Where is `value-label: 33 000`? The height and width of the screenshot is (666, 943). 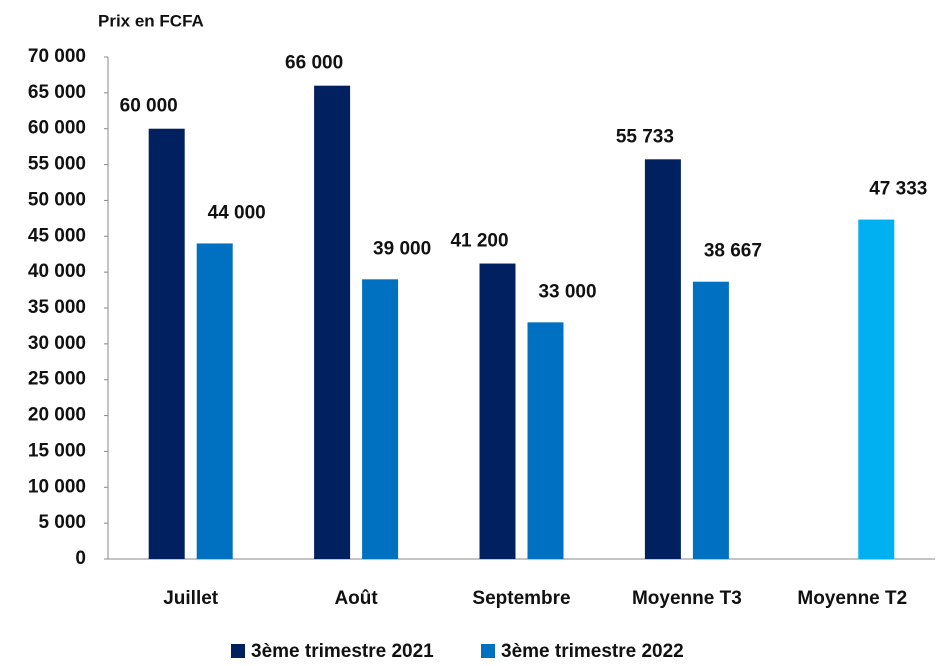
value-label: 33 000 is located at coordinates (567, 291).